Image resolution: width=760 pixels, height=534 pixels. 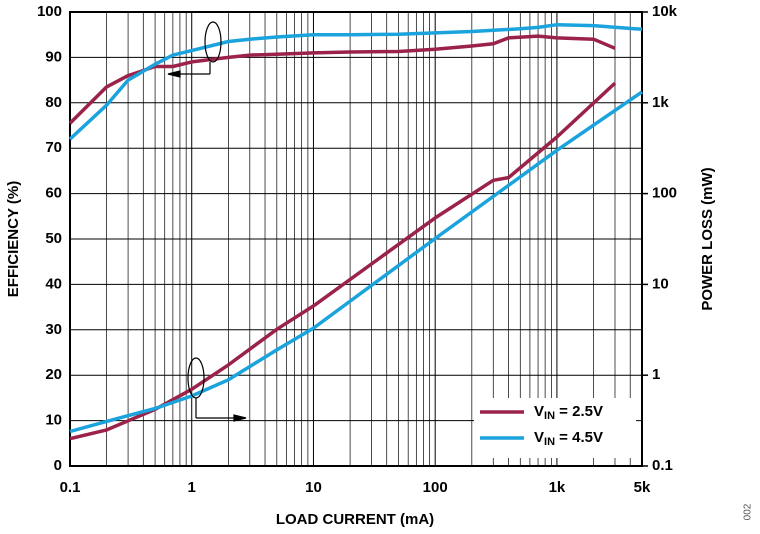 What do you see at coordinates (70, 487) in the screenshot?
I see `x-tick-label: 0.1` at bounding box center [70, 487].